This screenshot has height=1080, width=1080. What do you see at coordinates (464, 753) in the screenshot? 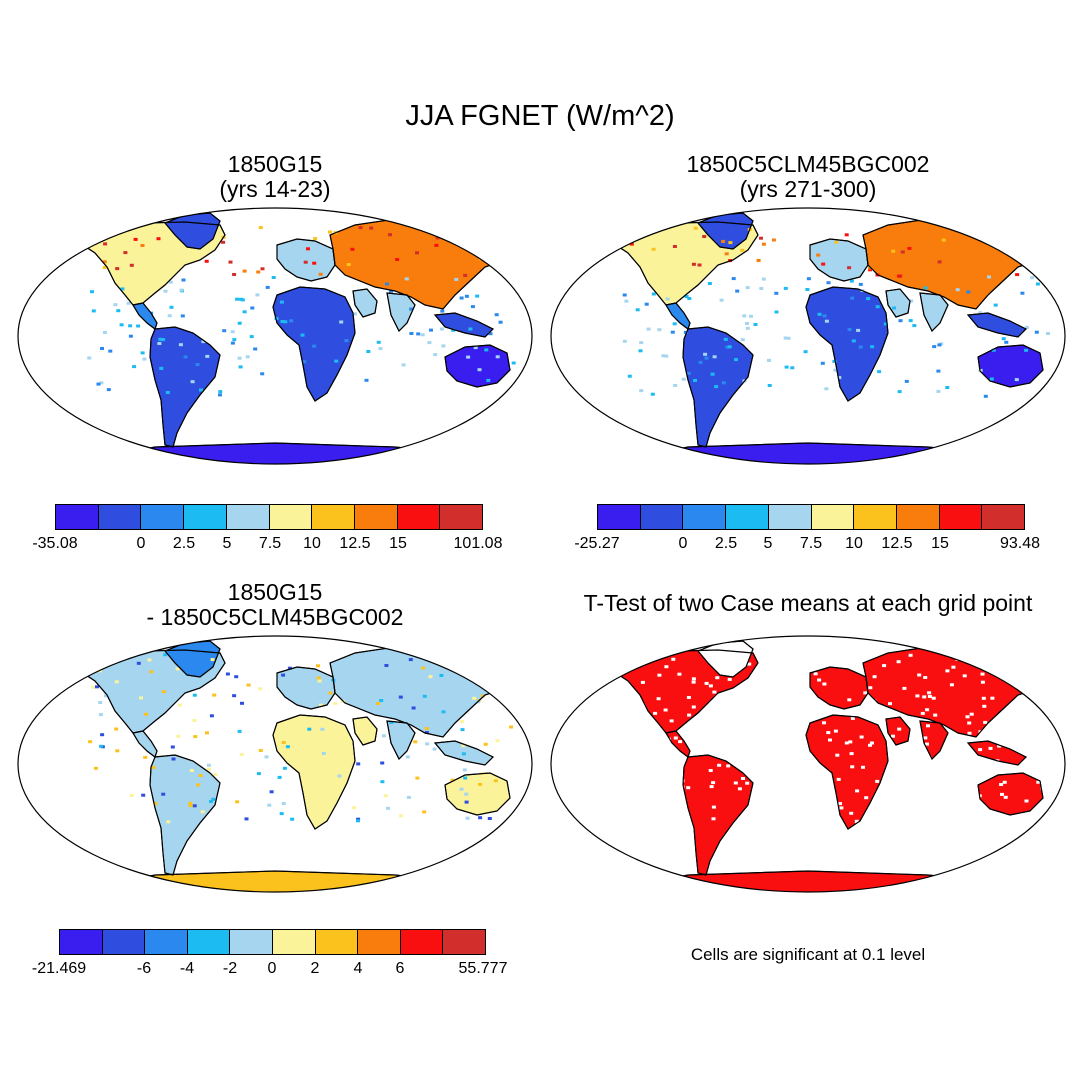
I see `coastline-seasia` at bounding box center [464, 753].